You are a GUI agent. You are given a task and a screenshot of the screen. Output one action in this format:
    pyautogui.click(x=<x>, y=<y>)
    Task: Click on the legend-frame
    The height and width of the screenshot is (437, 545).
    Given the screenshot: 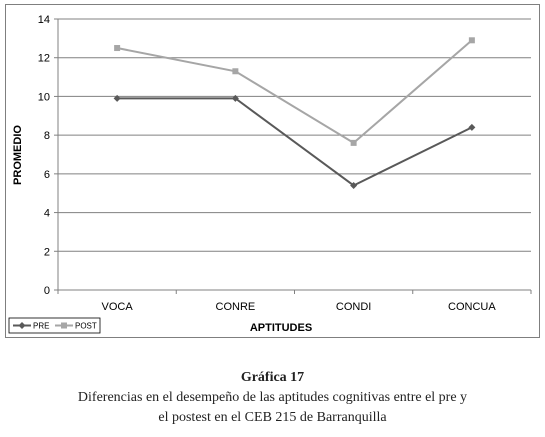 What is the action you would take?
    pyautogui.click(x=54, y=325)
    